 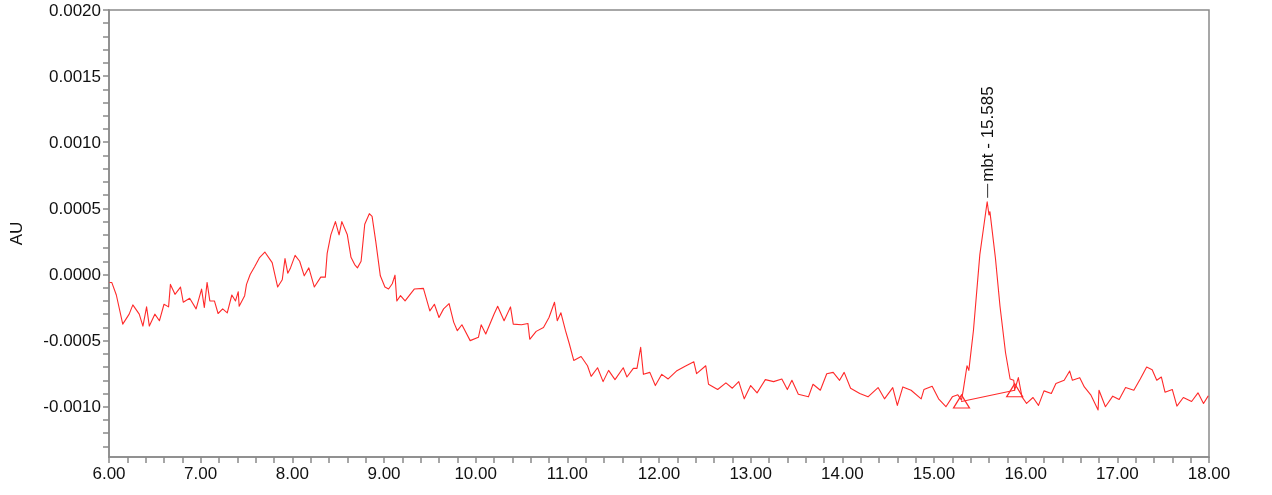 I want to click on y-tick-label: 0.0015, so click(x=75, y=76).